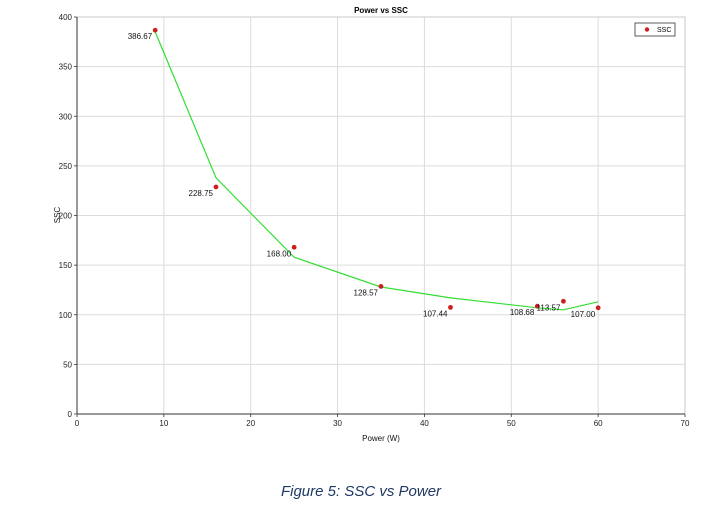 The image size is (722, 521). What do you see at coordinates (66, 216) in the screenshot?
I see `y-tick-label: 200` at bounding box center [66, 216].